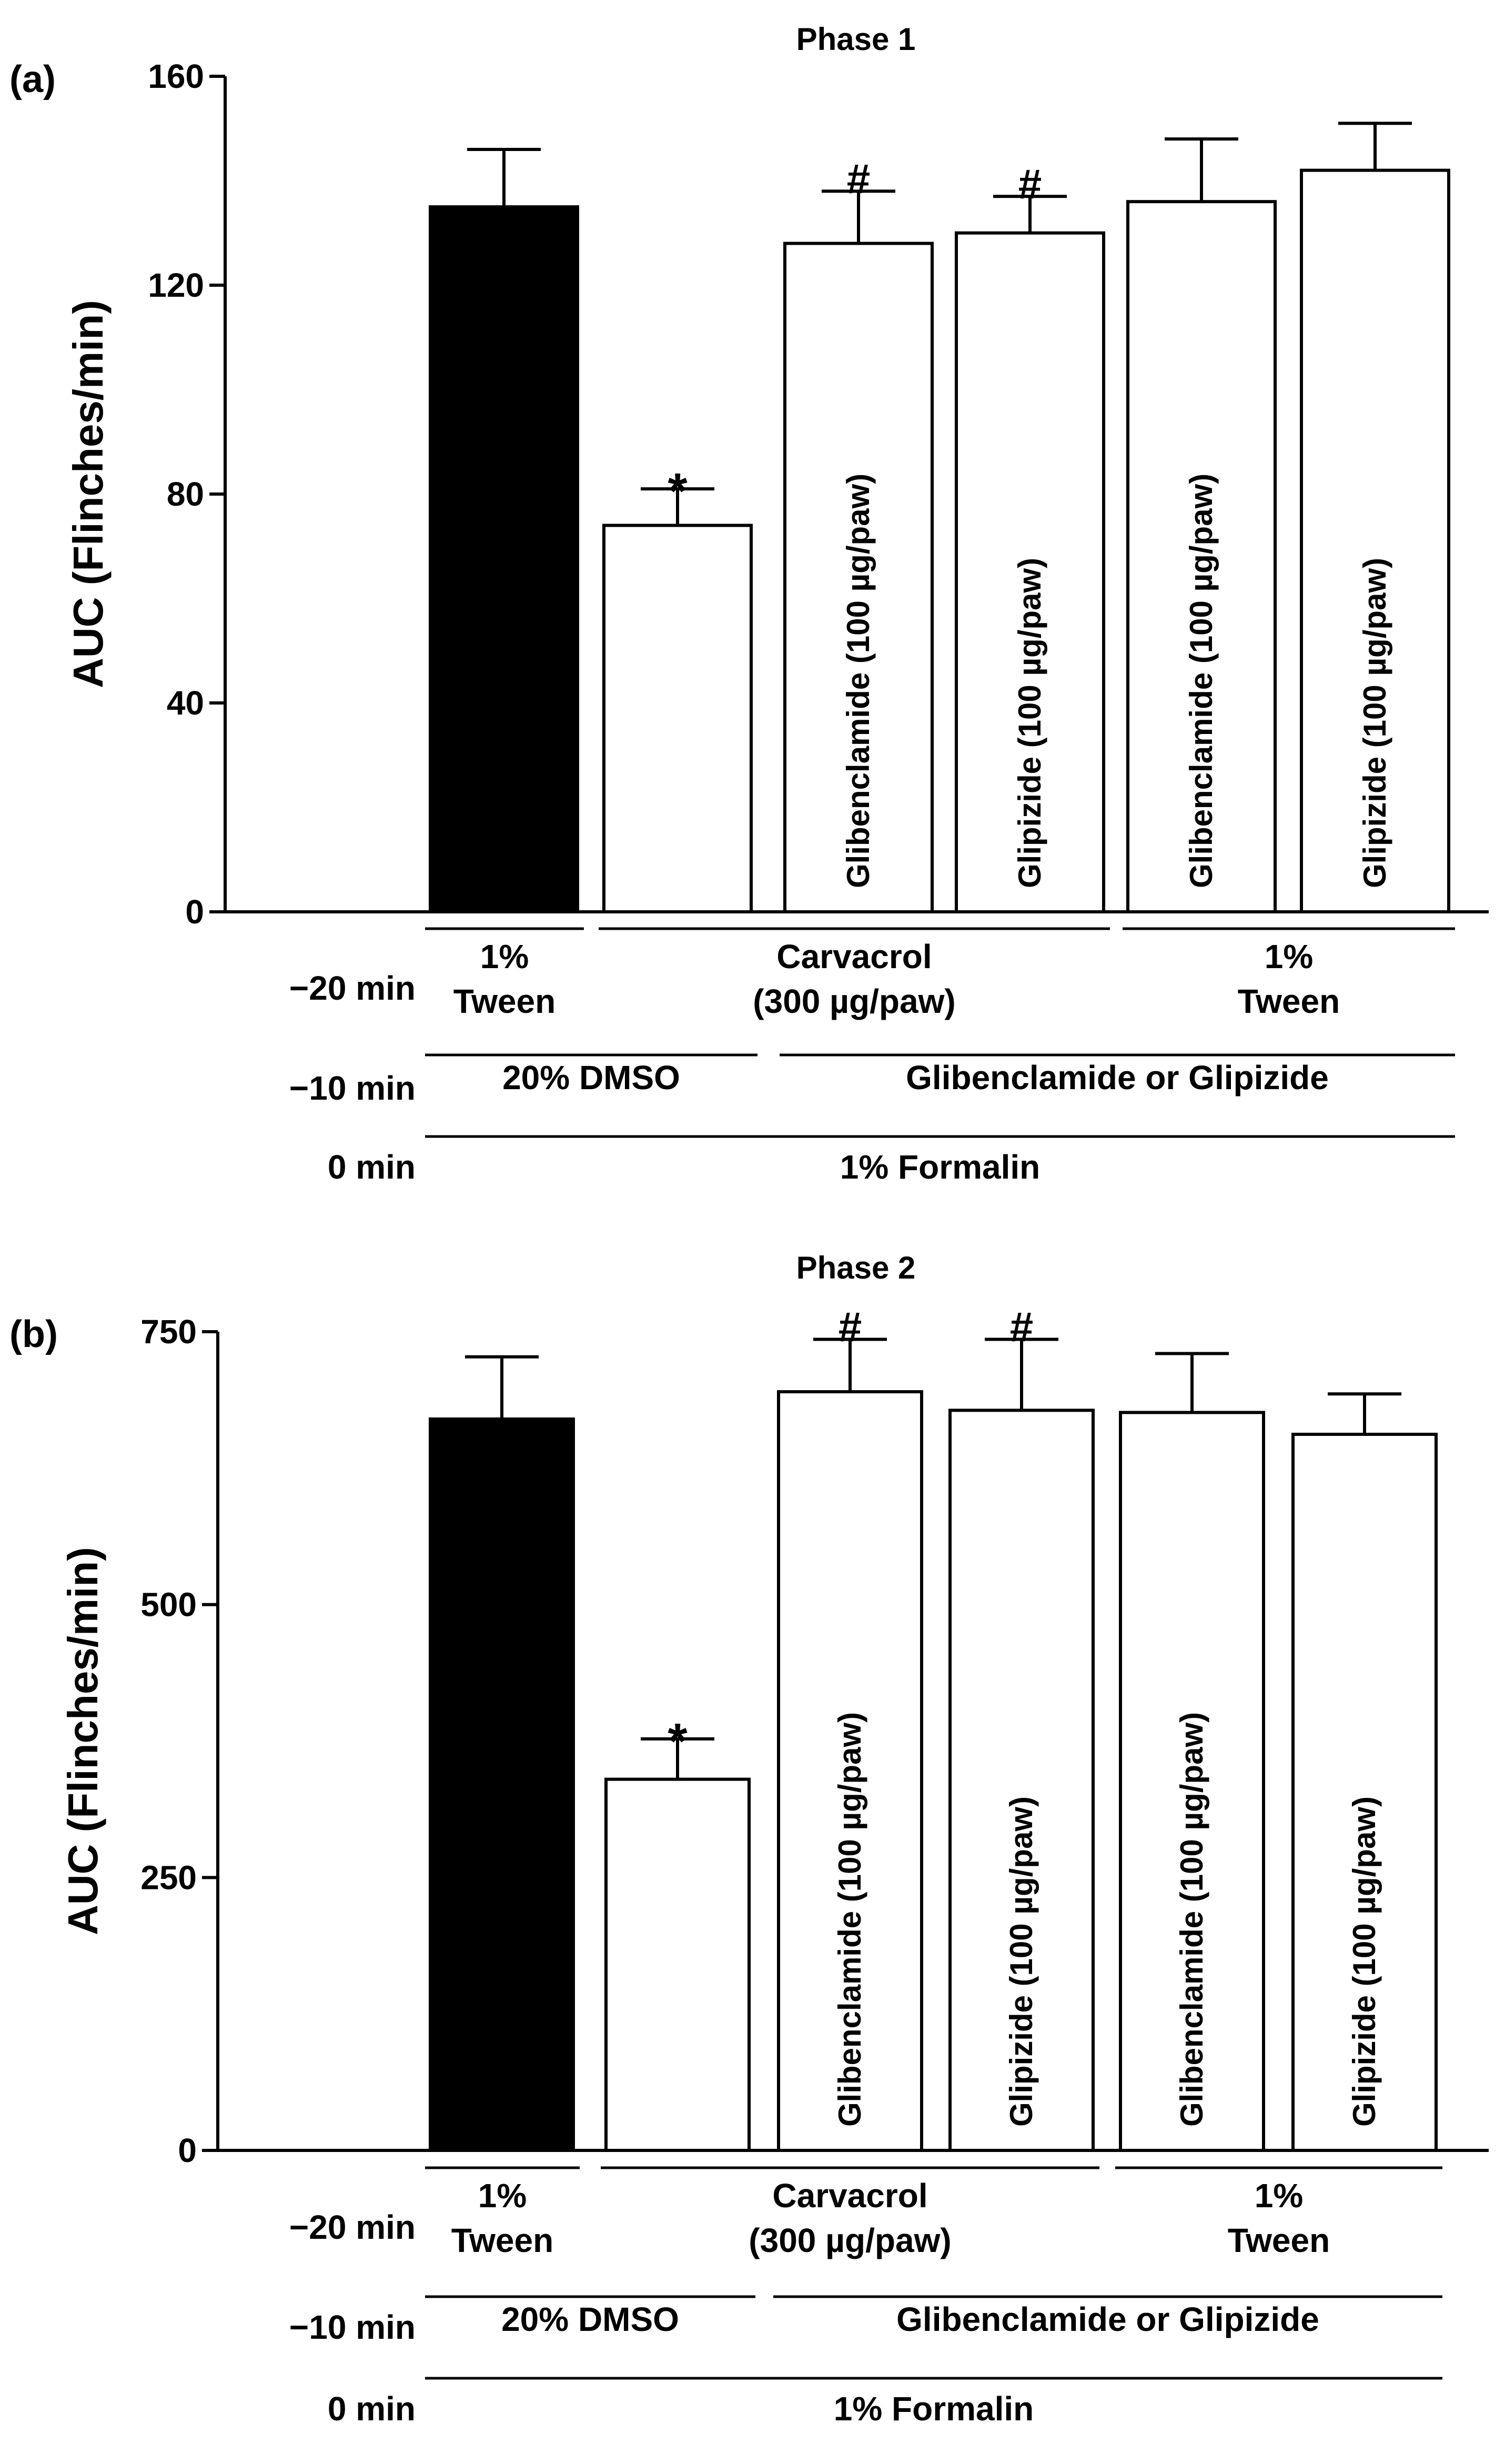 The image size is (1505, 2464). Describe the element at coordinates (856, 1268) in the screenshot. I see `chart-title: Phase 2` at that location.